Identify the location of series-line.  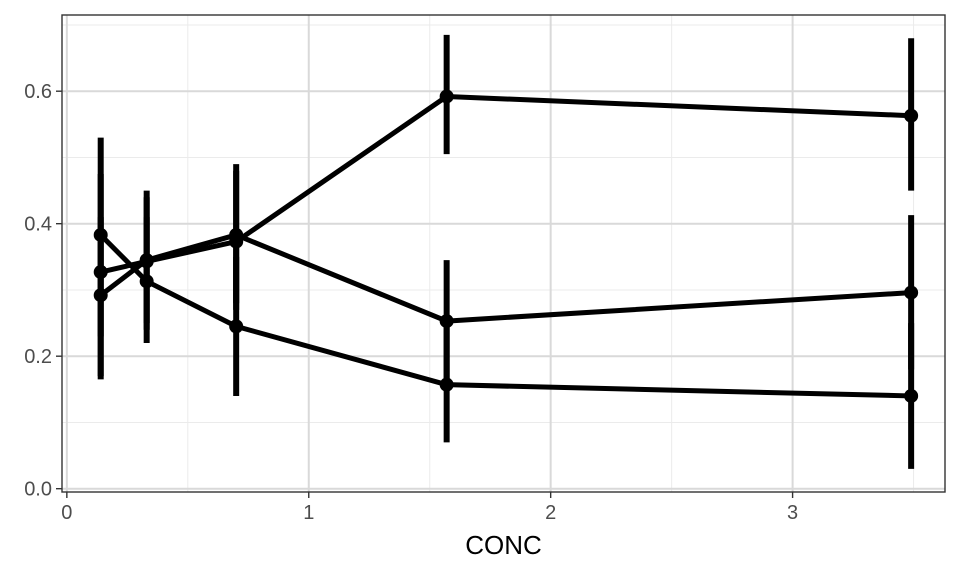
(505, 278).